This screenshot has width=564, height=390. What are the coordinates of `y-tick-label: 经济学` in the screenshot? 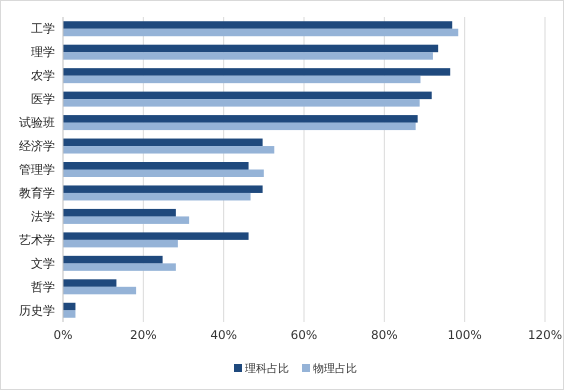 It's located at (37, 146).